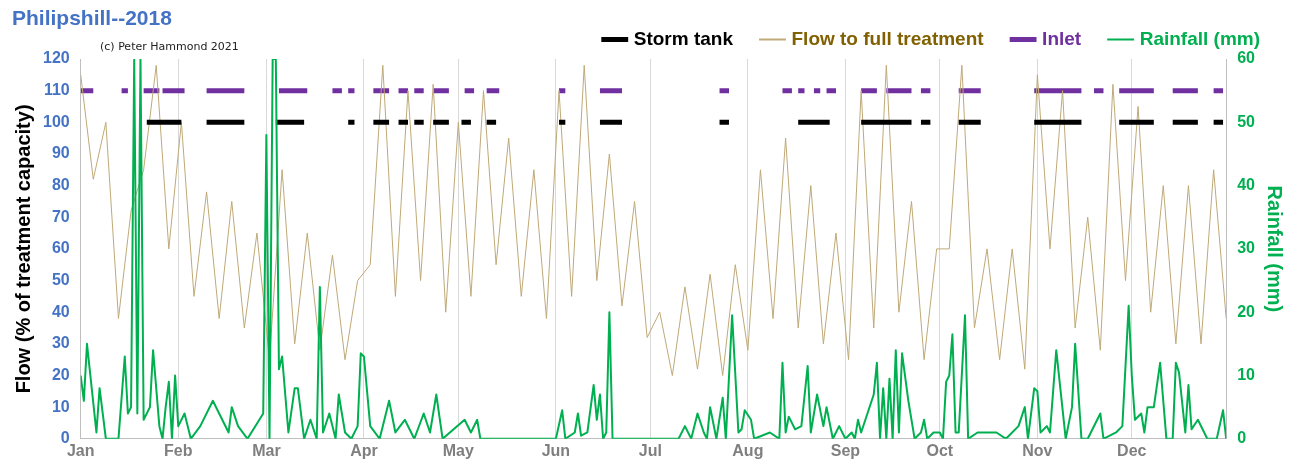 This screenshot has width=1298, height=468. I want to click on y-axis-title: Flow (% of treatment capacity), so click(22, 249).